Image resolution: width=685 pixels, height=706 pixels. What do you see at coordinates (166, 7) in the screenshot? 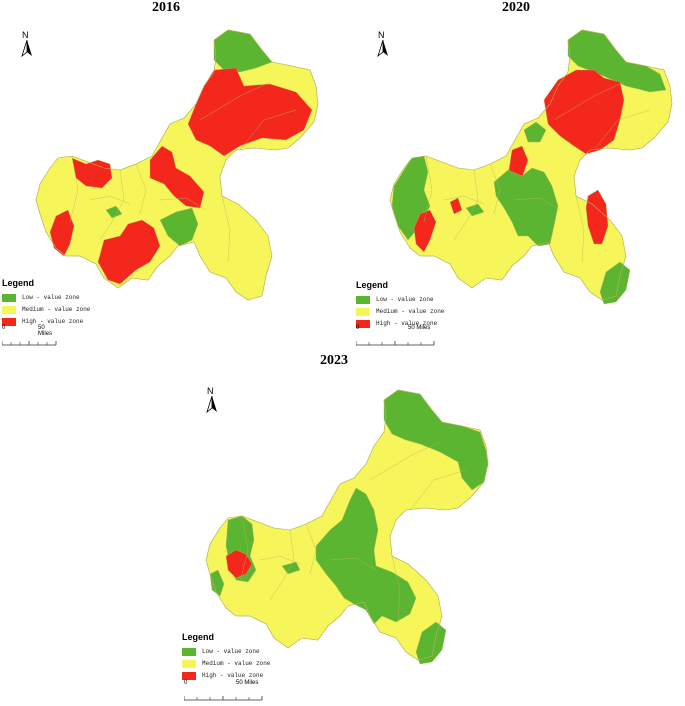
I see `map-title-2016: 2016` at bounding box center [166, 7].